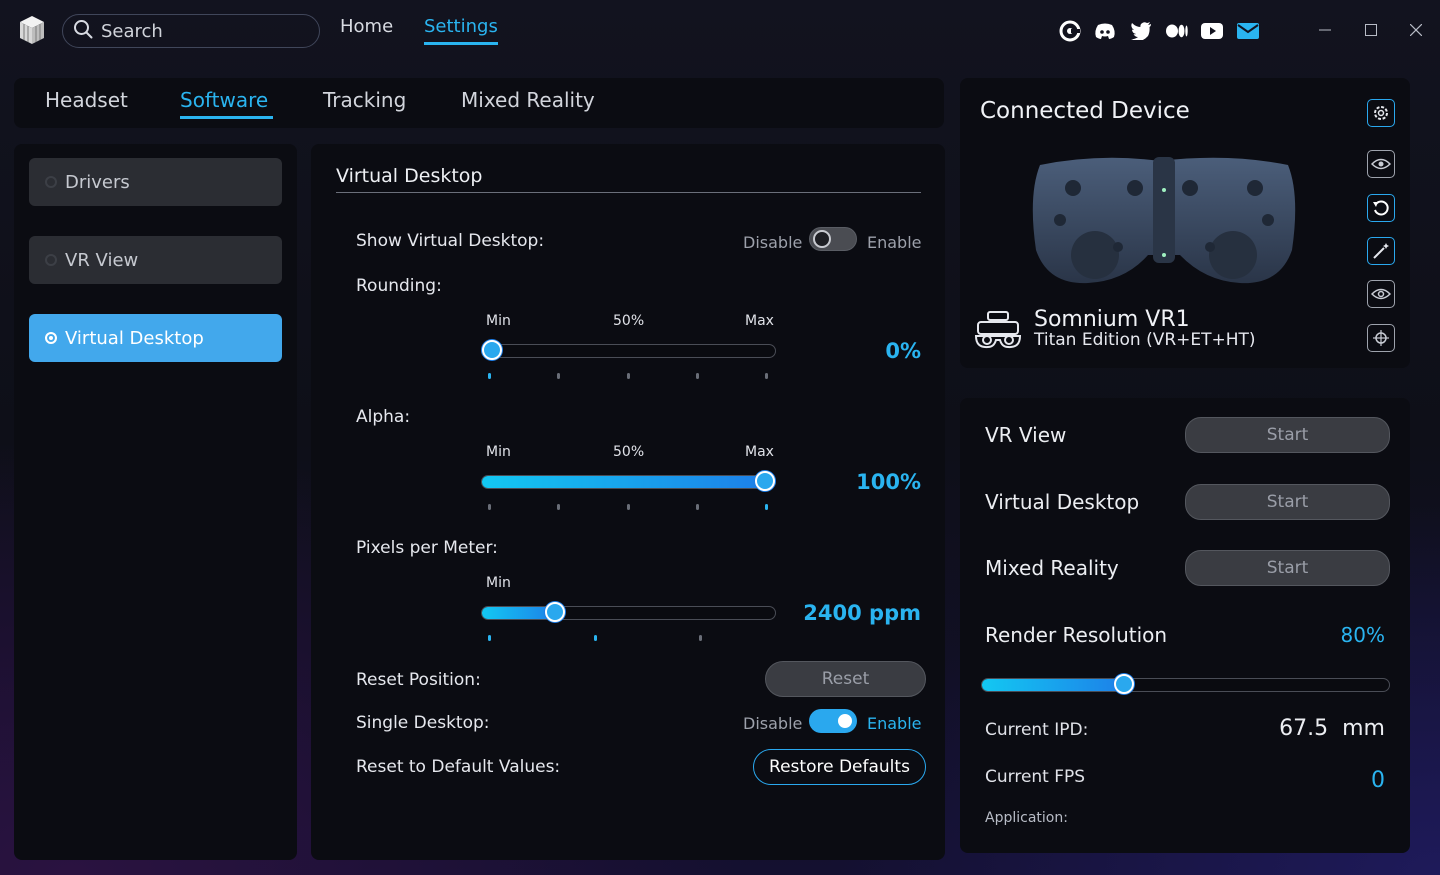 The image size is (1440, 875). Describe the element at coordinates (1212, 31) in the screenshot. I see `youtube-icon` at that location.